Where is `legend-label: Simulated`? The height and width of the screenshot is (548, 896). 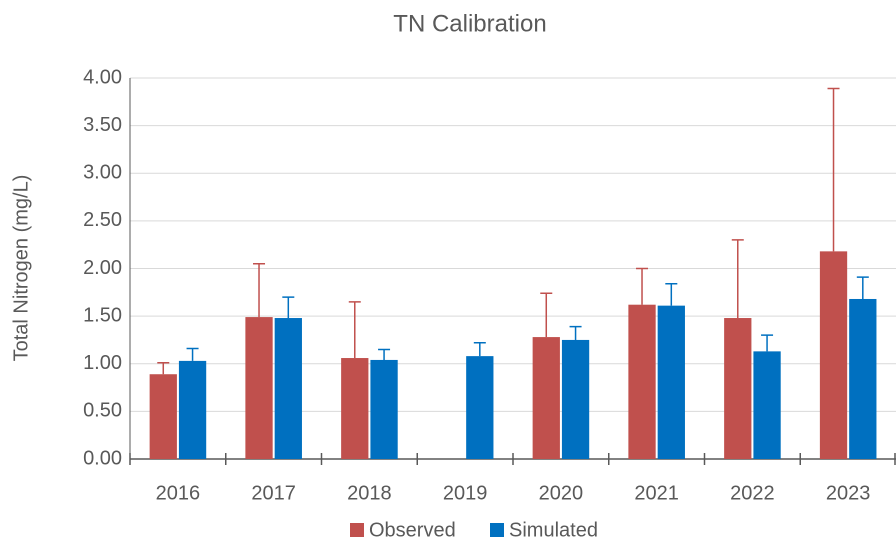 legend-label: Simulated is located at coordinates (553, 530).